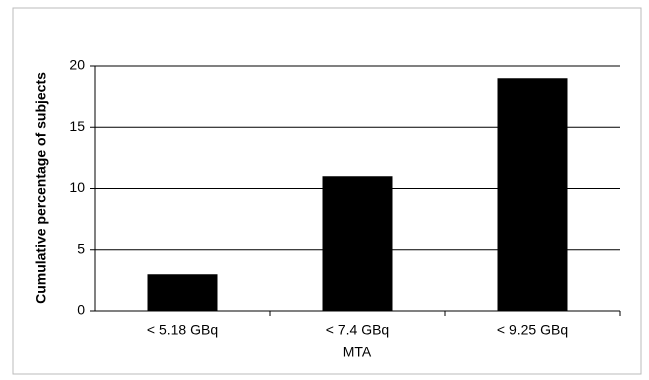 The image size is (649, 380). What do you see at coordinates (357, 199) in the screenshot?
I see `bar-annotation: 8%` at bounding box center [357, 199].